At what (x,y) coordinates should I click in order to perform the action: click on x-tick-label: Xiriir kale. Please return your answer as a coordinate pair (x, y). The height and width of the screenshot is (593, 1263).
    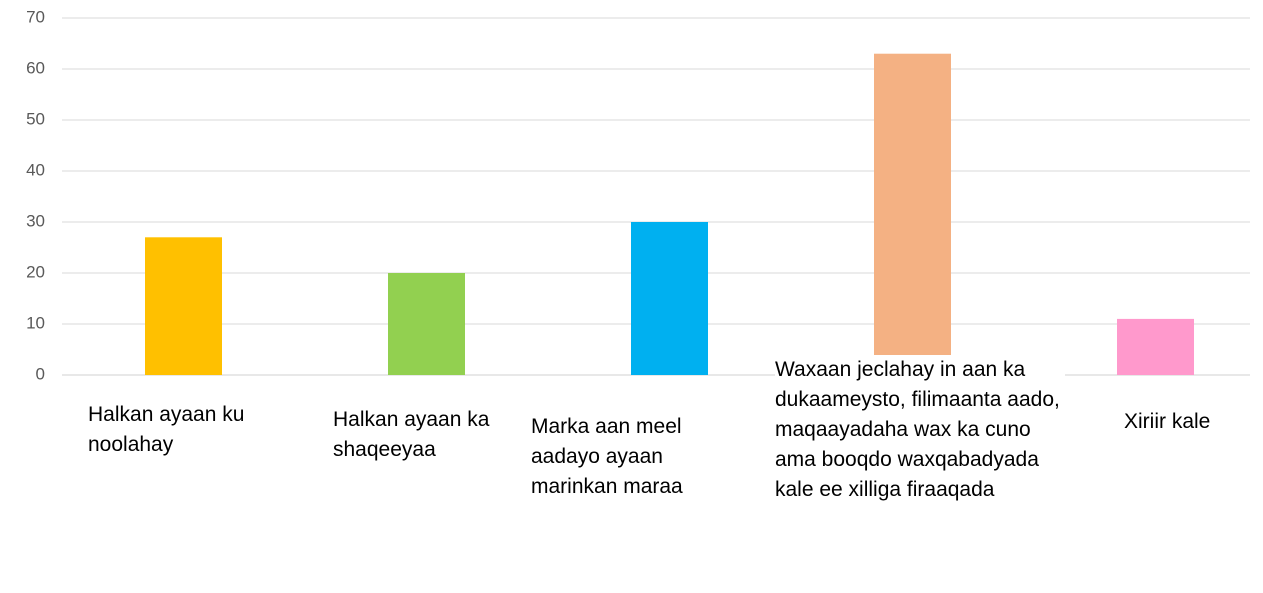
    Looking at the image, I should click on (1193, 422).